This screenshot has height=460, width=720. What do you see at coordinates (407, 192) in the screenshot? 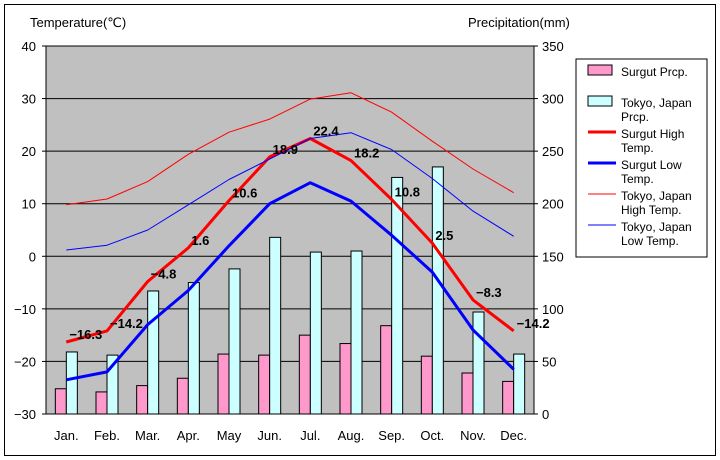
I see `data-label: 10.8` at bounding box center [407, 192].